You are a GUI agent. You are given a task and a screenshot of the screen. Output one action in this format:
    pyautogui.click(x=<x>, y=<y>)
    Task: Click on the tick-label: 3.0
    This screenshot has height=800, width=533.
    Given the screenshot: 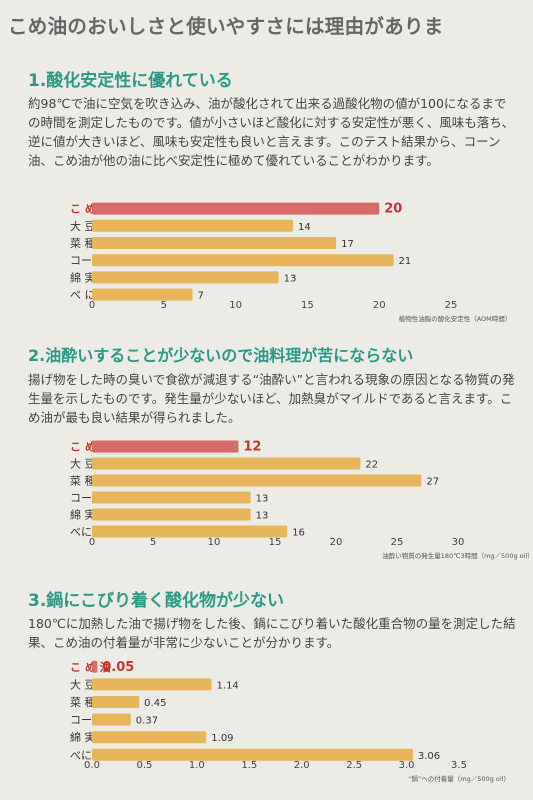 What is the action you would take?
    pyautogui.click(x=407, y=765)
    